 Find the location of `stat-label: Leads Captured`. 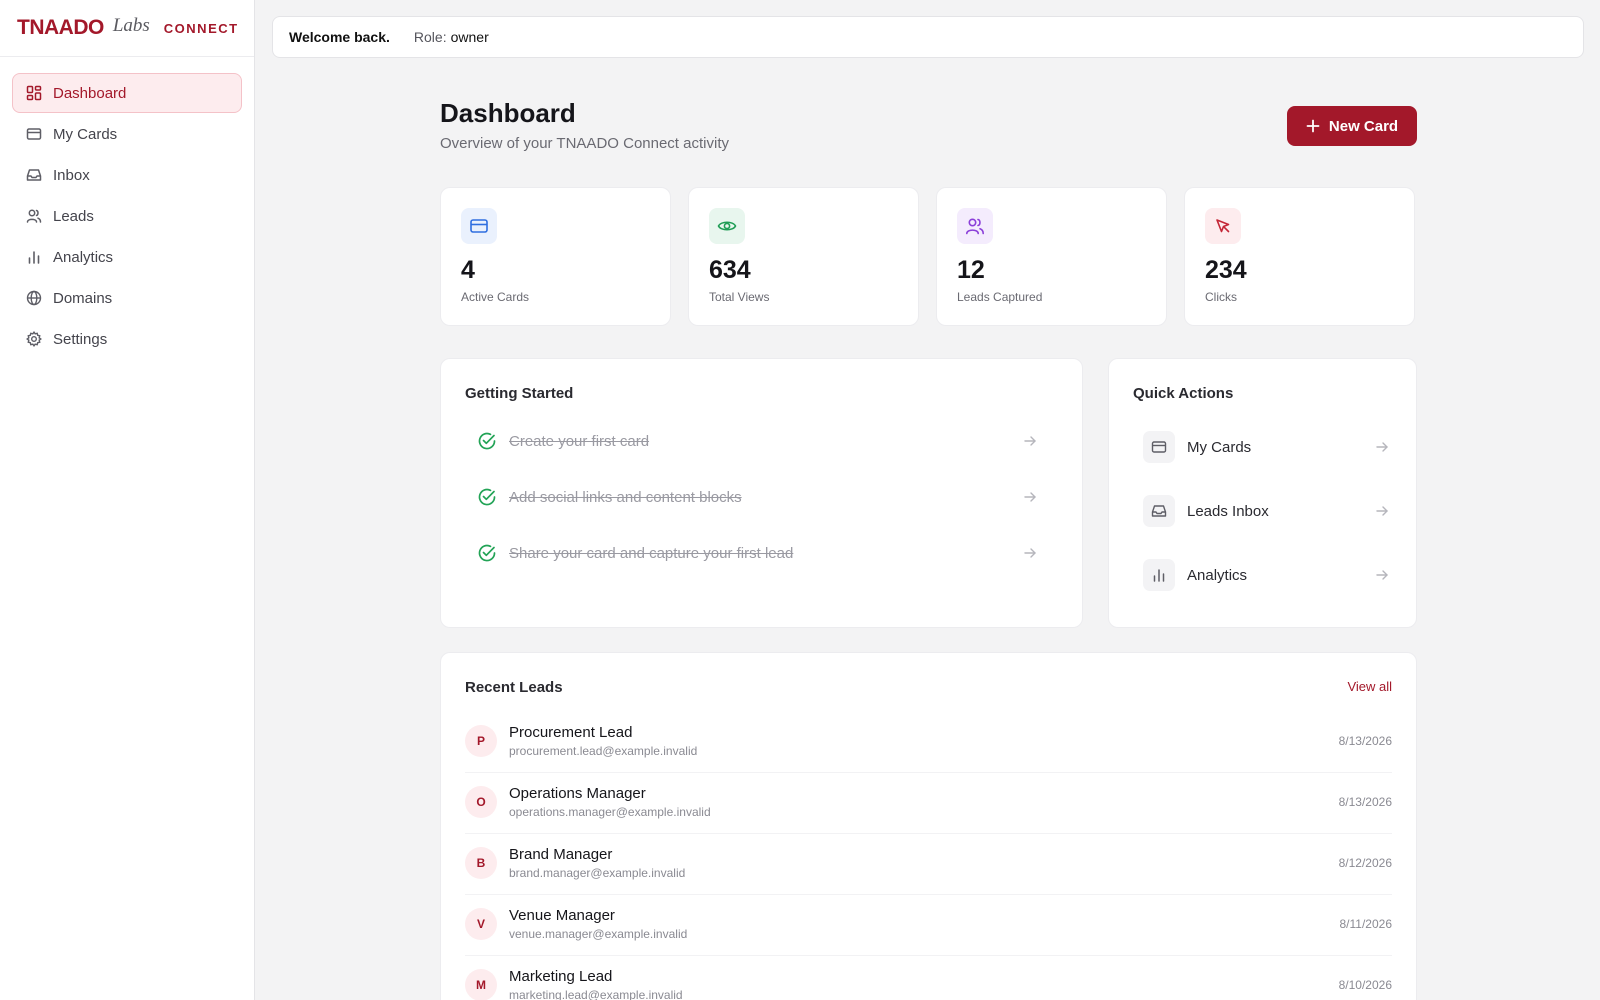

stat-label: Leads Captured is located at coordinates (1000, 297).